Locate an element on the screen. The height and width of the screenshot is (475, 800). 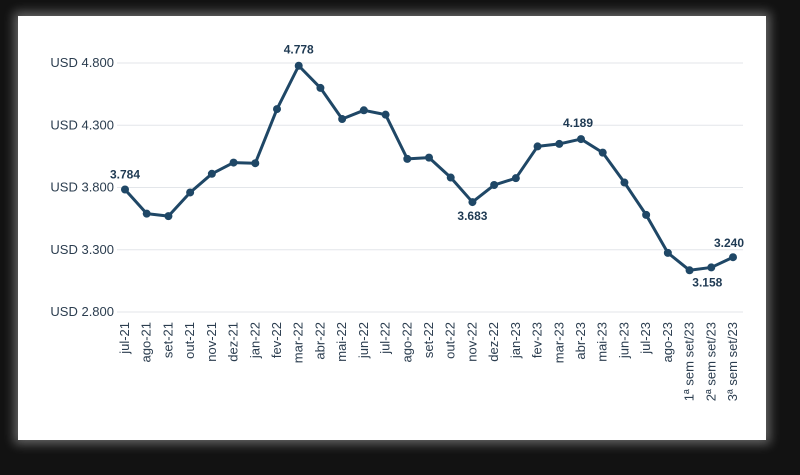
data-label: 3.784 is located at coordinates (125, 174).